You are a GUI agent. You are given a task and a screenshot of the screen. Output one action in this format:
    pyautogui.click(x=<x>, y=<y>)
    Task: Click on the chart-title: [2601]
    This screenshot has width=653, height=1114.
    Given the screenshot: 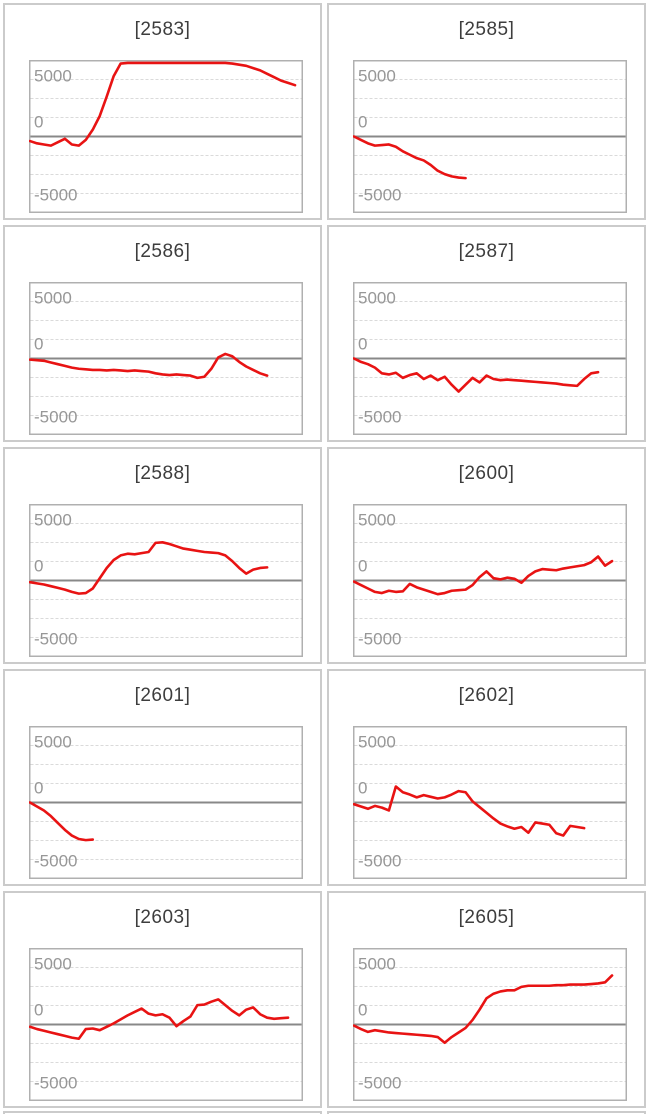 What is the action you would take?
    pyautogui.click(x=162, y=695)
    